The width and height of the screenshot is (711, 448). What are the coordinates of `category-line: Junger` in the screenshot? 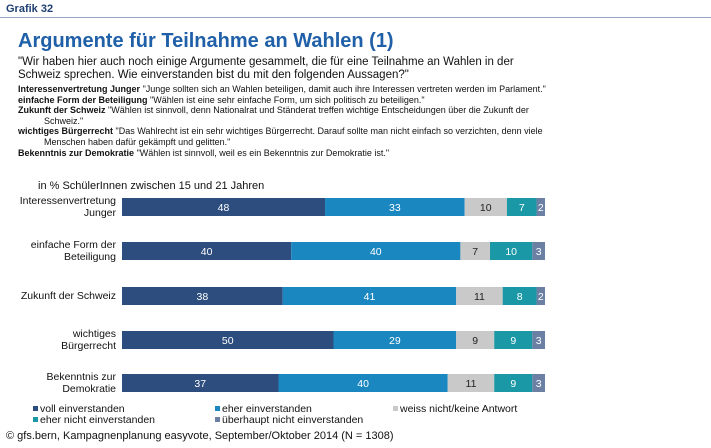 It's located at (100, 213).